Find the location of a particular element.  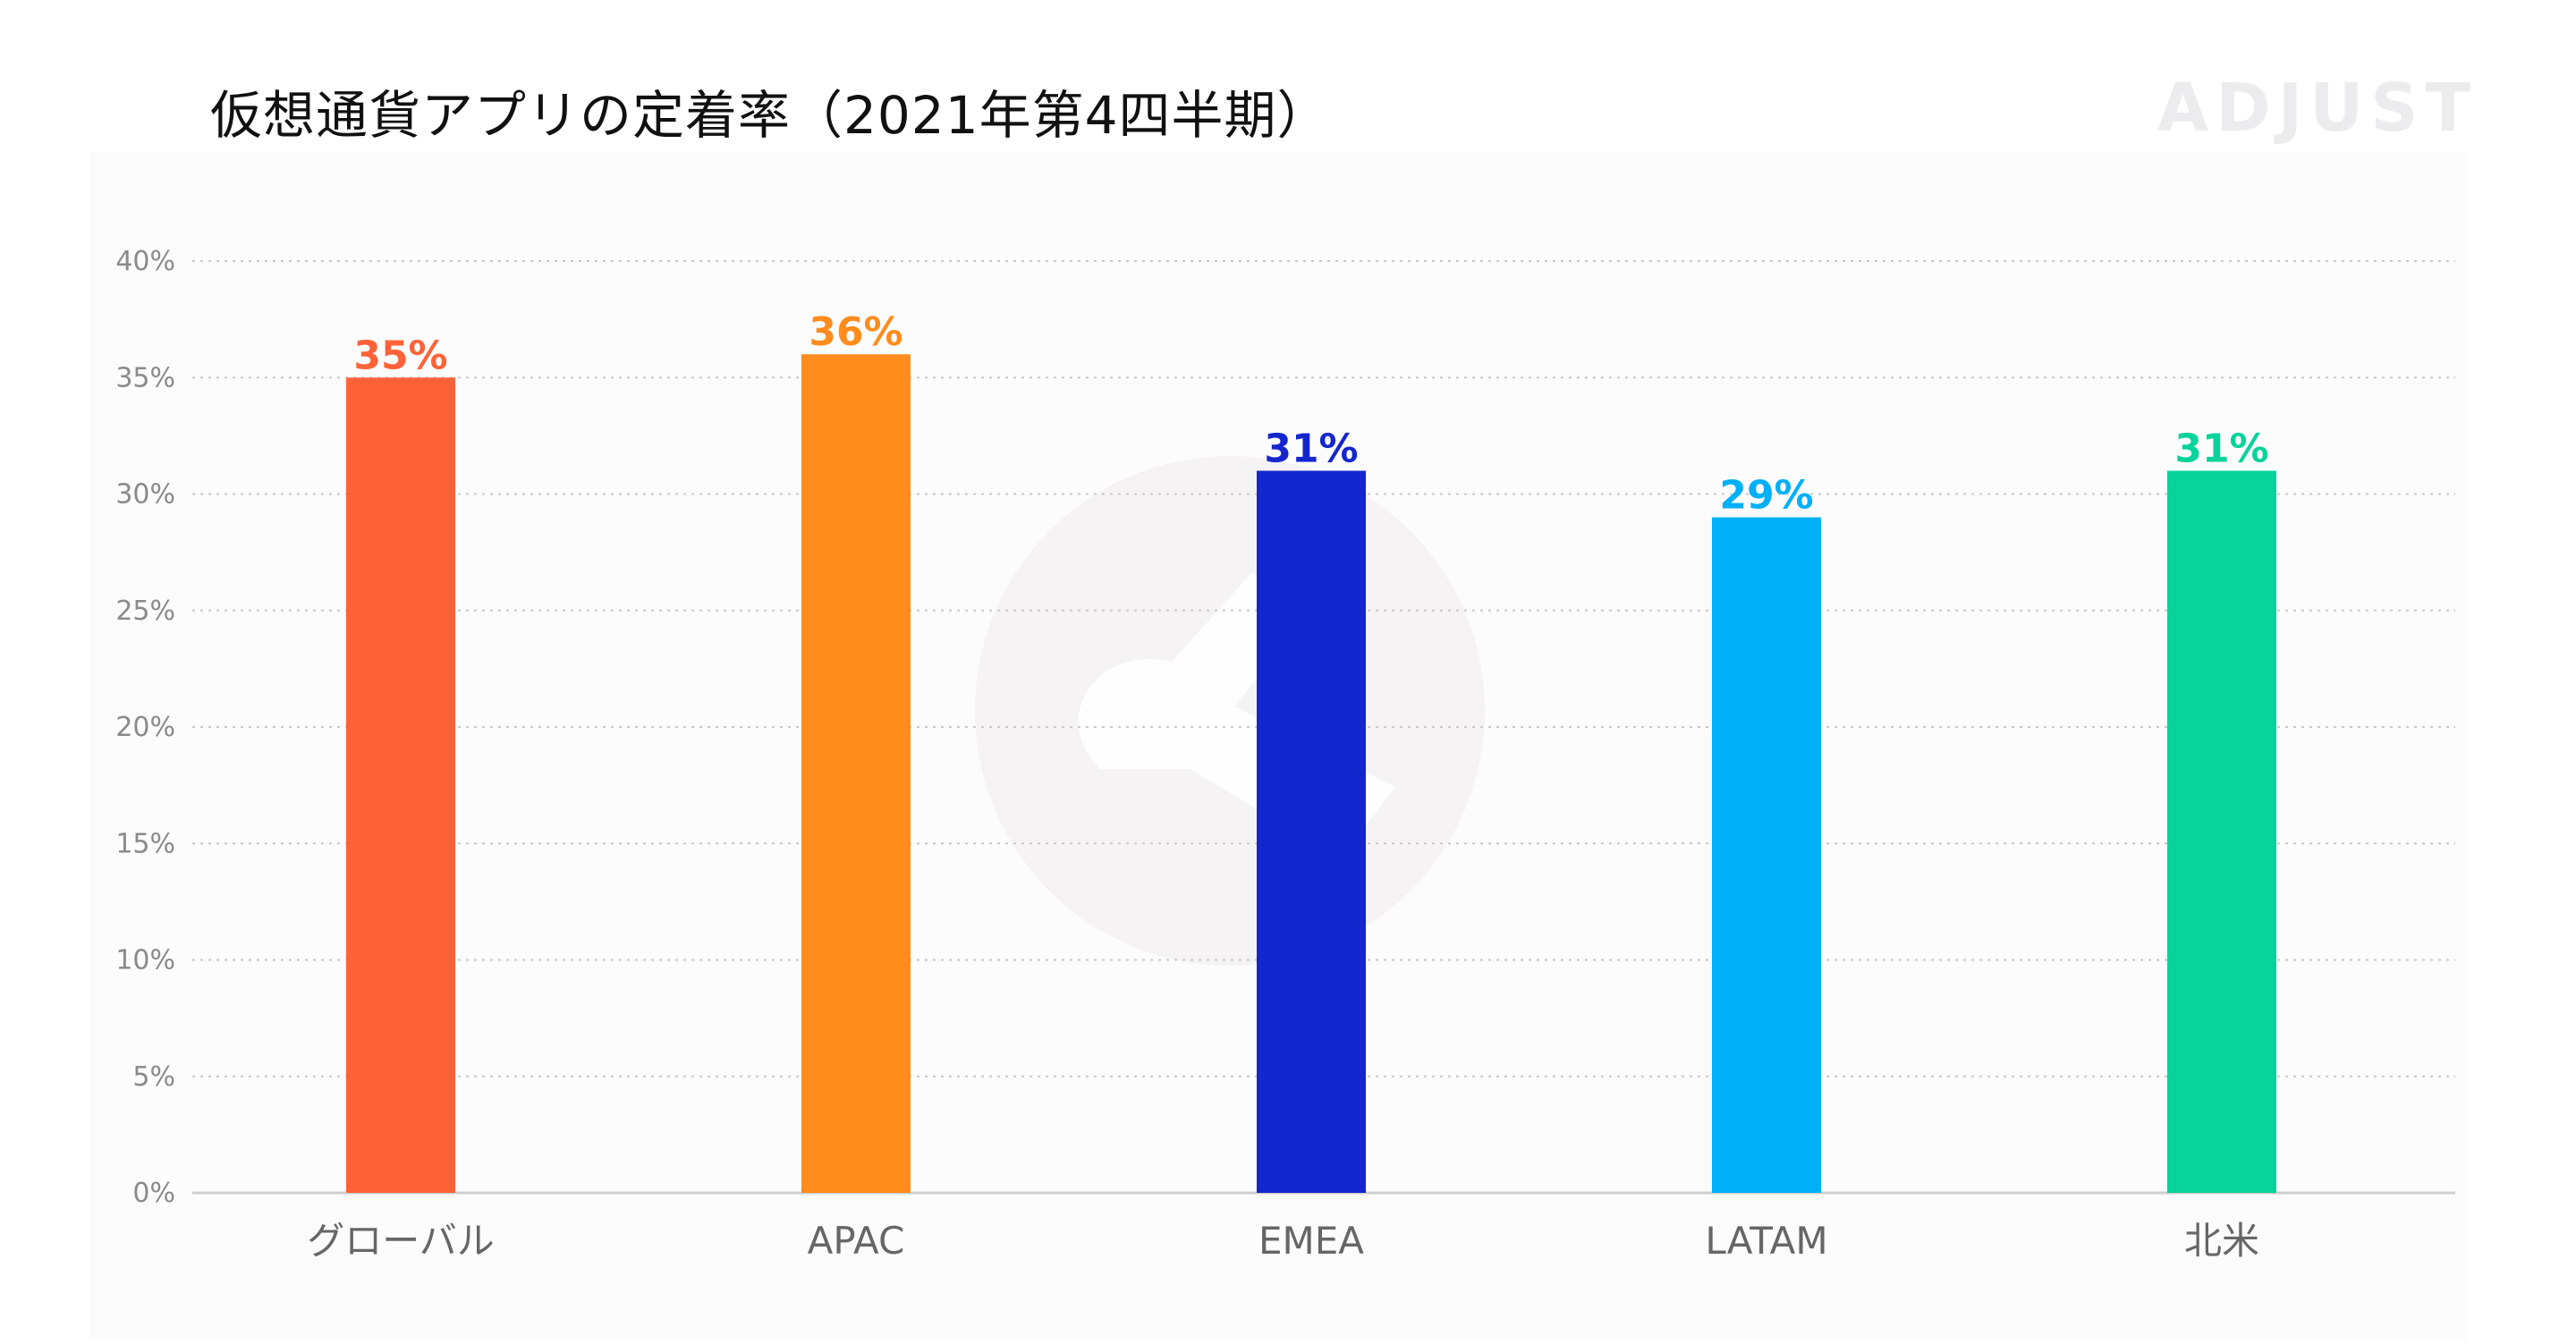

value-label: 35% is located at coordinates (400, 355).